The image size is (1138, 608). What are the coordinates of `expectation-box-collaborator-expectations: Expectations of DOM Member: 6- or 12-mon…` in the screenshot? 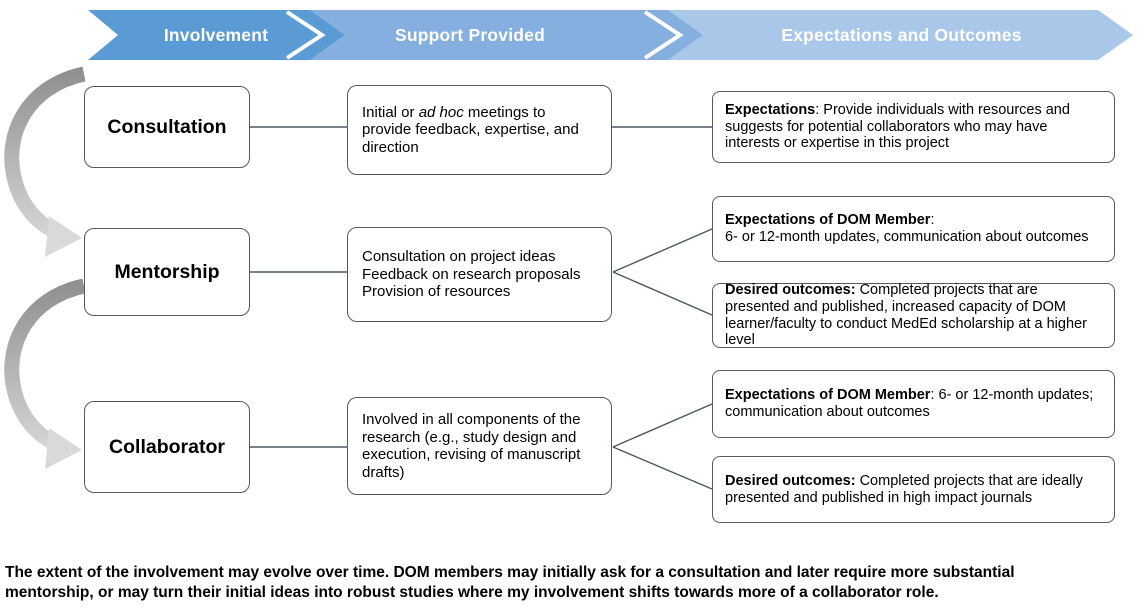 It's located at (913, 404).